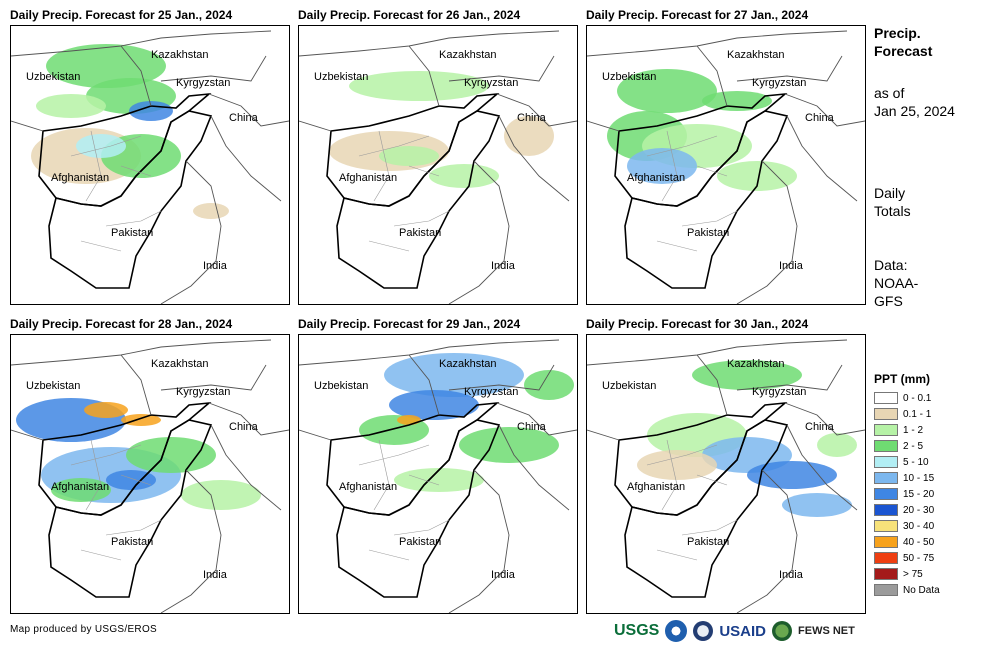 This screenshot has width=983, height=649. I want to click on legend-item: 15 - 20, so click(907, 494).